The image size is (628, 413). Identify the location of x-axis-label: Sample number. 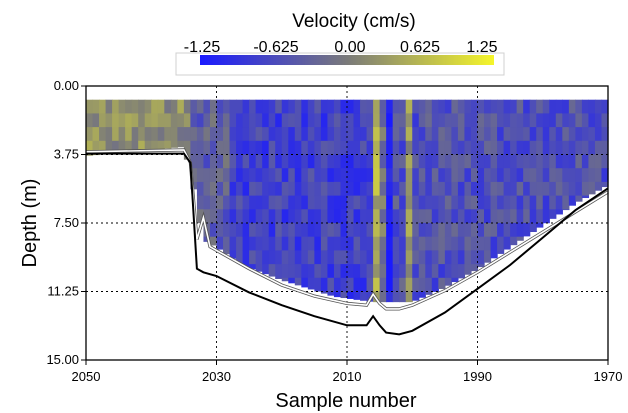
(346, 401).